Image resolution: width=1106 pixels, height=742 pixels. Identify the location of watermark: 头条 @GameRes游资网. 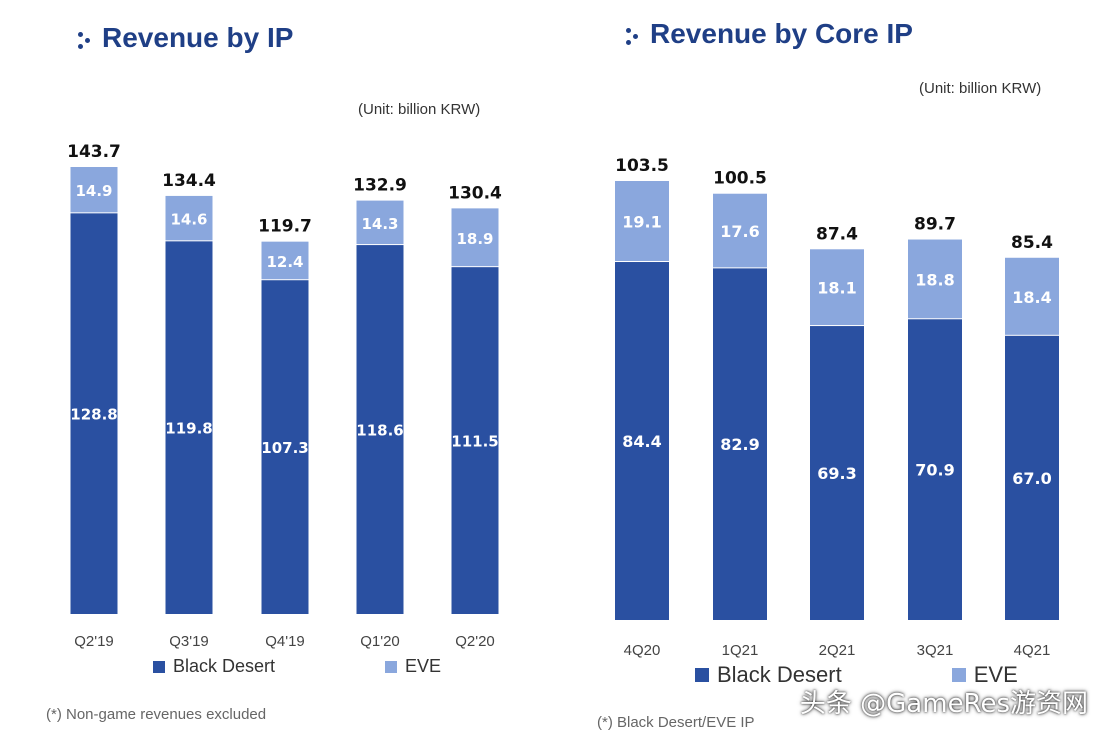
(943, 704).